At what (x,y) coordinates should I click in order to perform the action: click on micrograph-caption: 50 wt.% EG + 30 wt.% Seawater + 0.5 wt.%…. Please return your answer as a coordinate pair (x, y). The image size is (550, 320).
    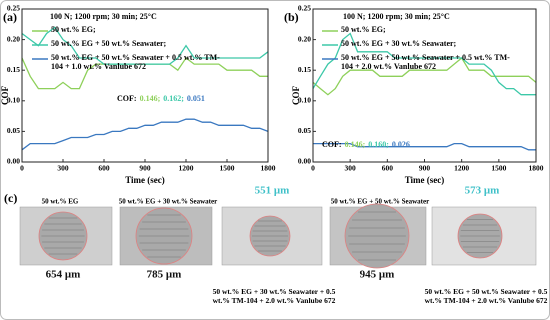
    Looking at the image, I should click on (274, 296).